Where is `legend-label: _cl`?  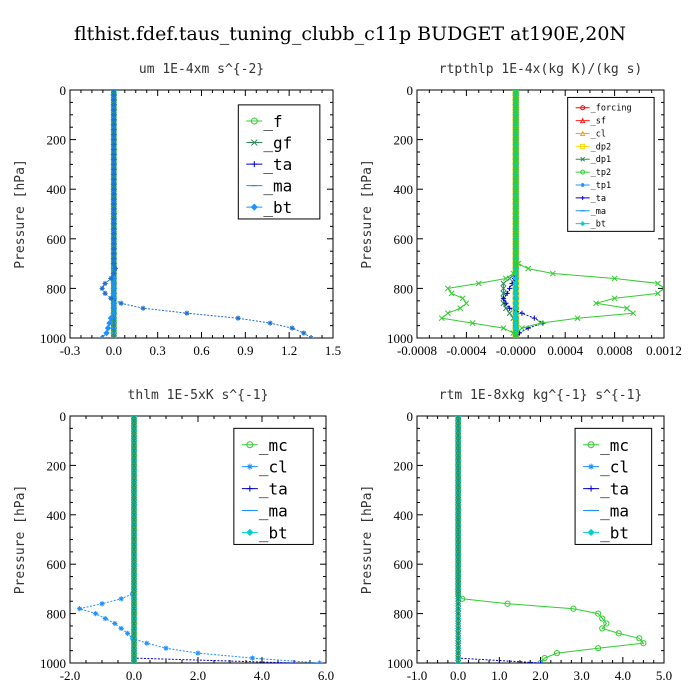
legend-label: _cl is located at coordinates (273, 467).